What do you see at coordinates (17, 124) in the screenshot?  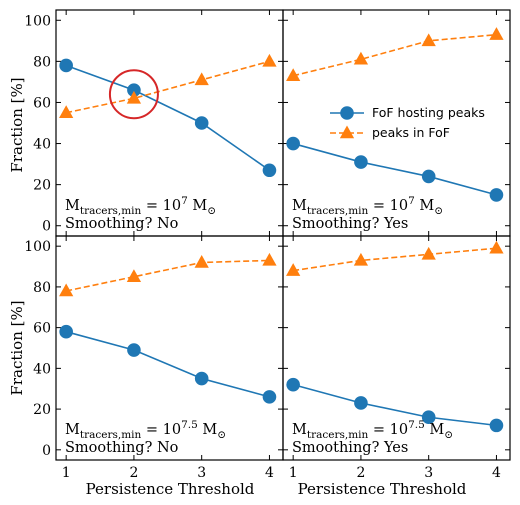 I see `y-axis-label-top: Fraction [%]` at bounding box center [17, 124].